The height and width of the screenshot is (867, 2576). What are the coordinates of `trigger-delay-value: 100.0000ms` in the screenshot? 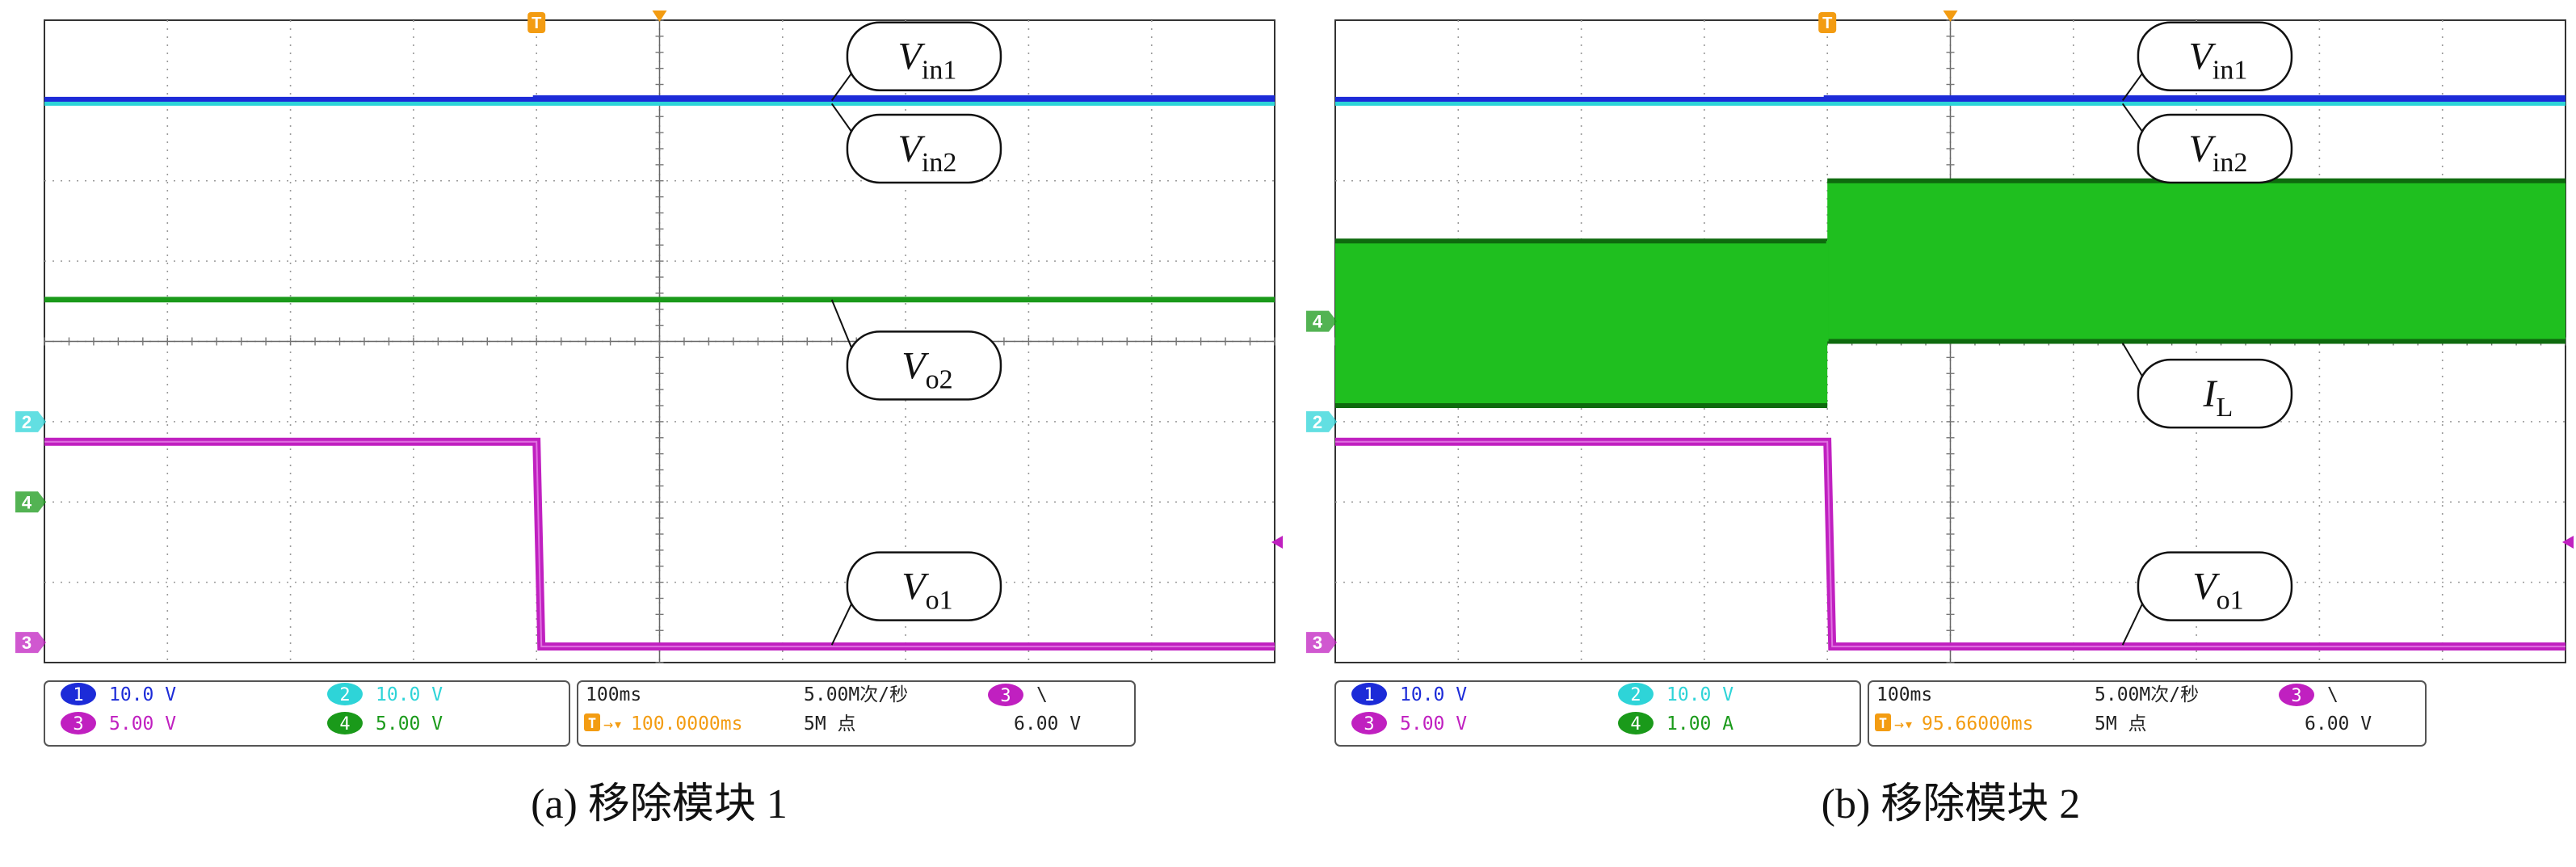 It's located at (687, 723).